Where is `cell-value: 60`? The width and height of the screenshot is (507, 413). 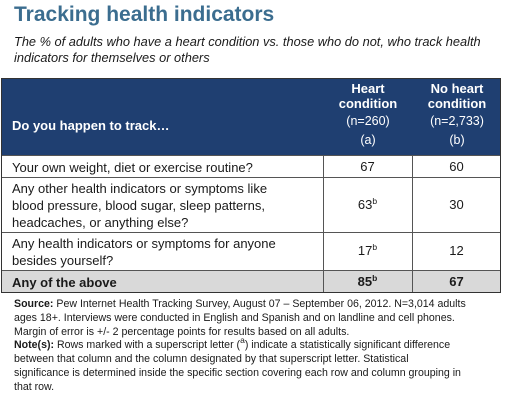 cell-value: 60 is located at coordinates (456, 166).